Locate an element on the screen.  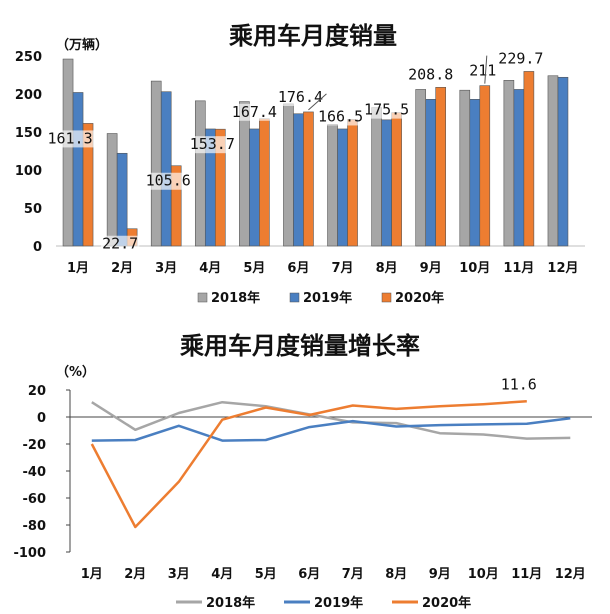
data-label-0: 11.6 is located at coordinates (519, 384).